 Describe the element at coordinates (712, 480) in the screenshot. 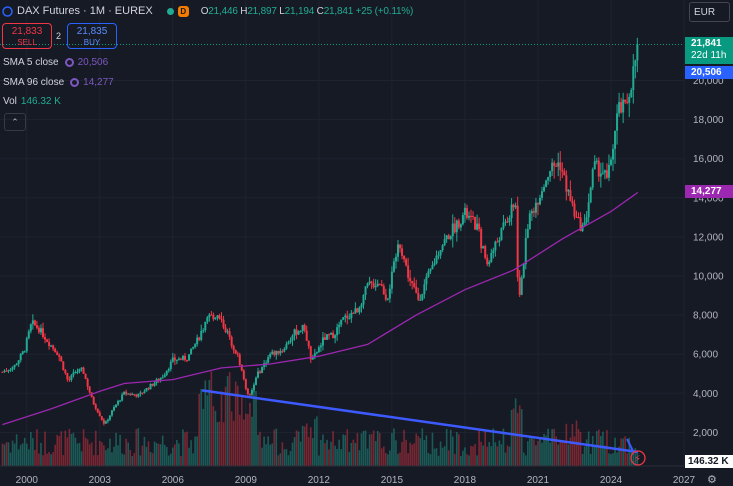

I see `gear-icon: ⚙` at that location.